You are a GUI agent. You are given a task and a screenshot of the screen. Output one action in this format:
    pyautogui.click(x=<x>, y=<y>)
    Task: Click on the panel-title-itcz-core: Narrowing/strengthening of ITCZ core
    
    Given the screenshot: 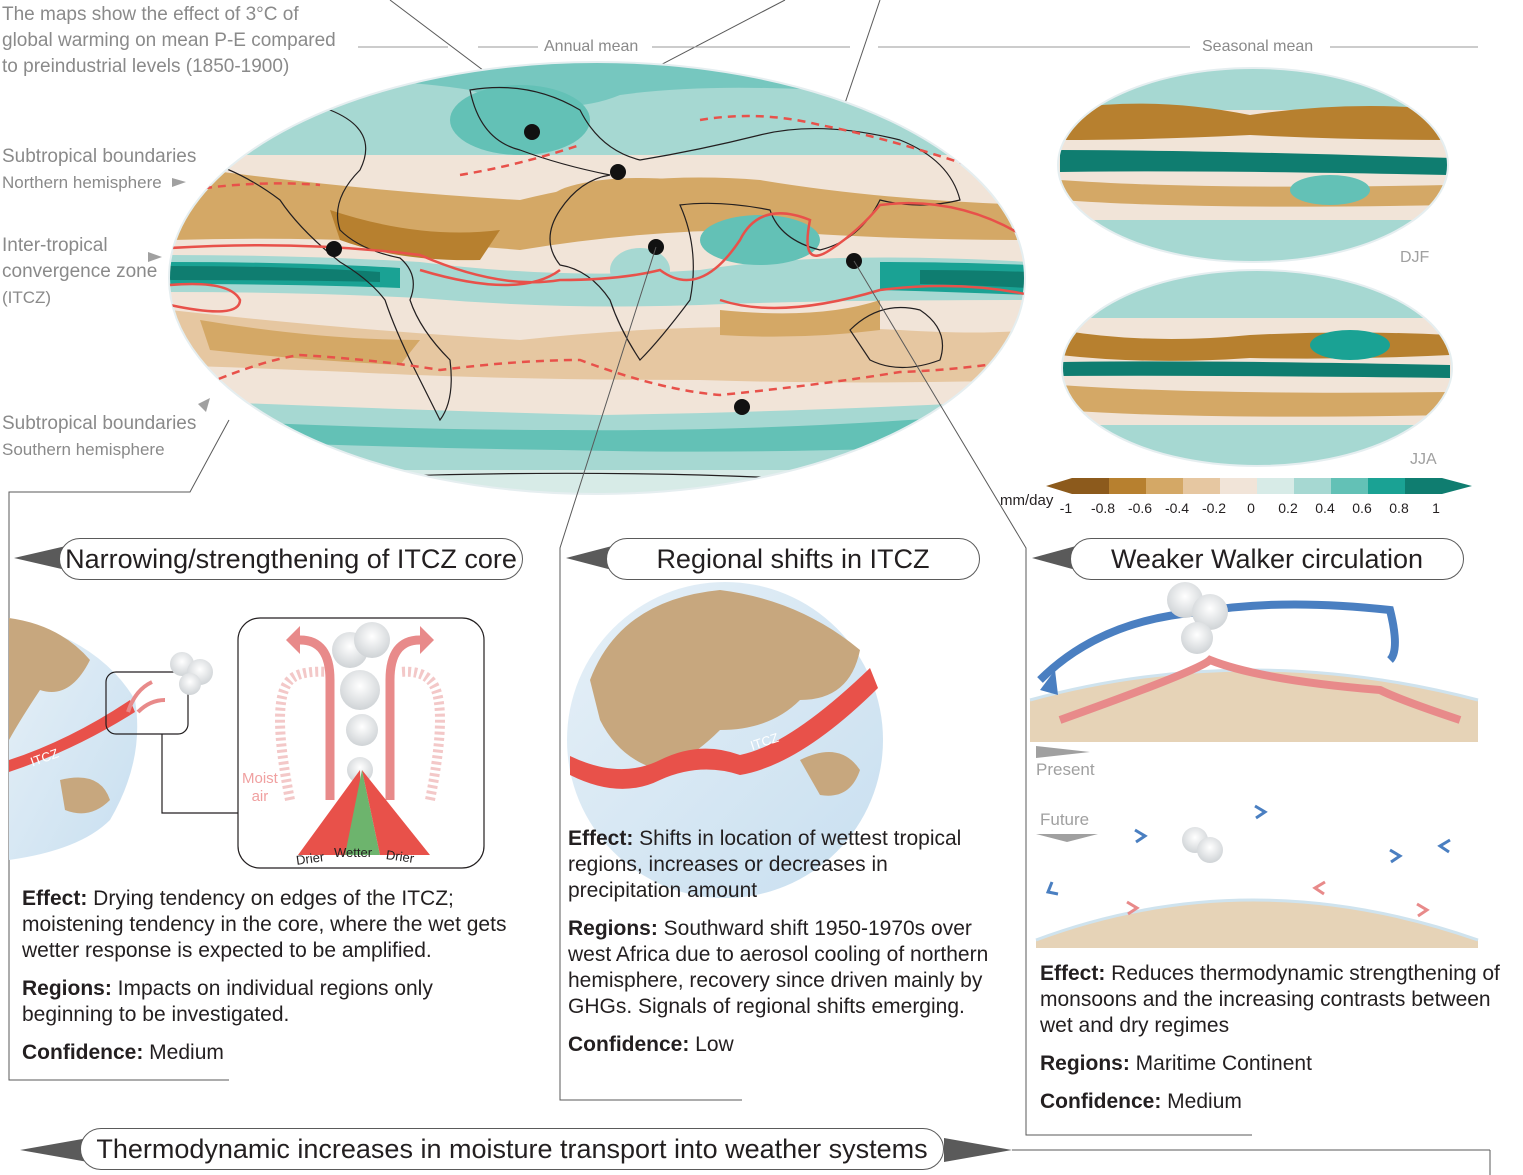 What is the action you would take?
    pyautogui.click(x=291, y=559)
    